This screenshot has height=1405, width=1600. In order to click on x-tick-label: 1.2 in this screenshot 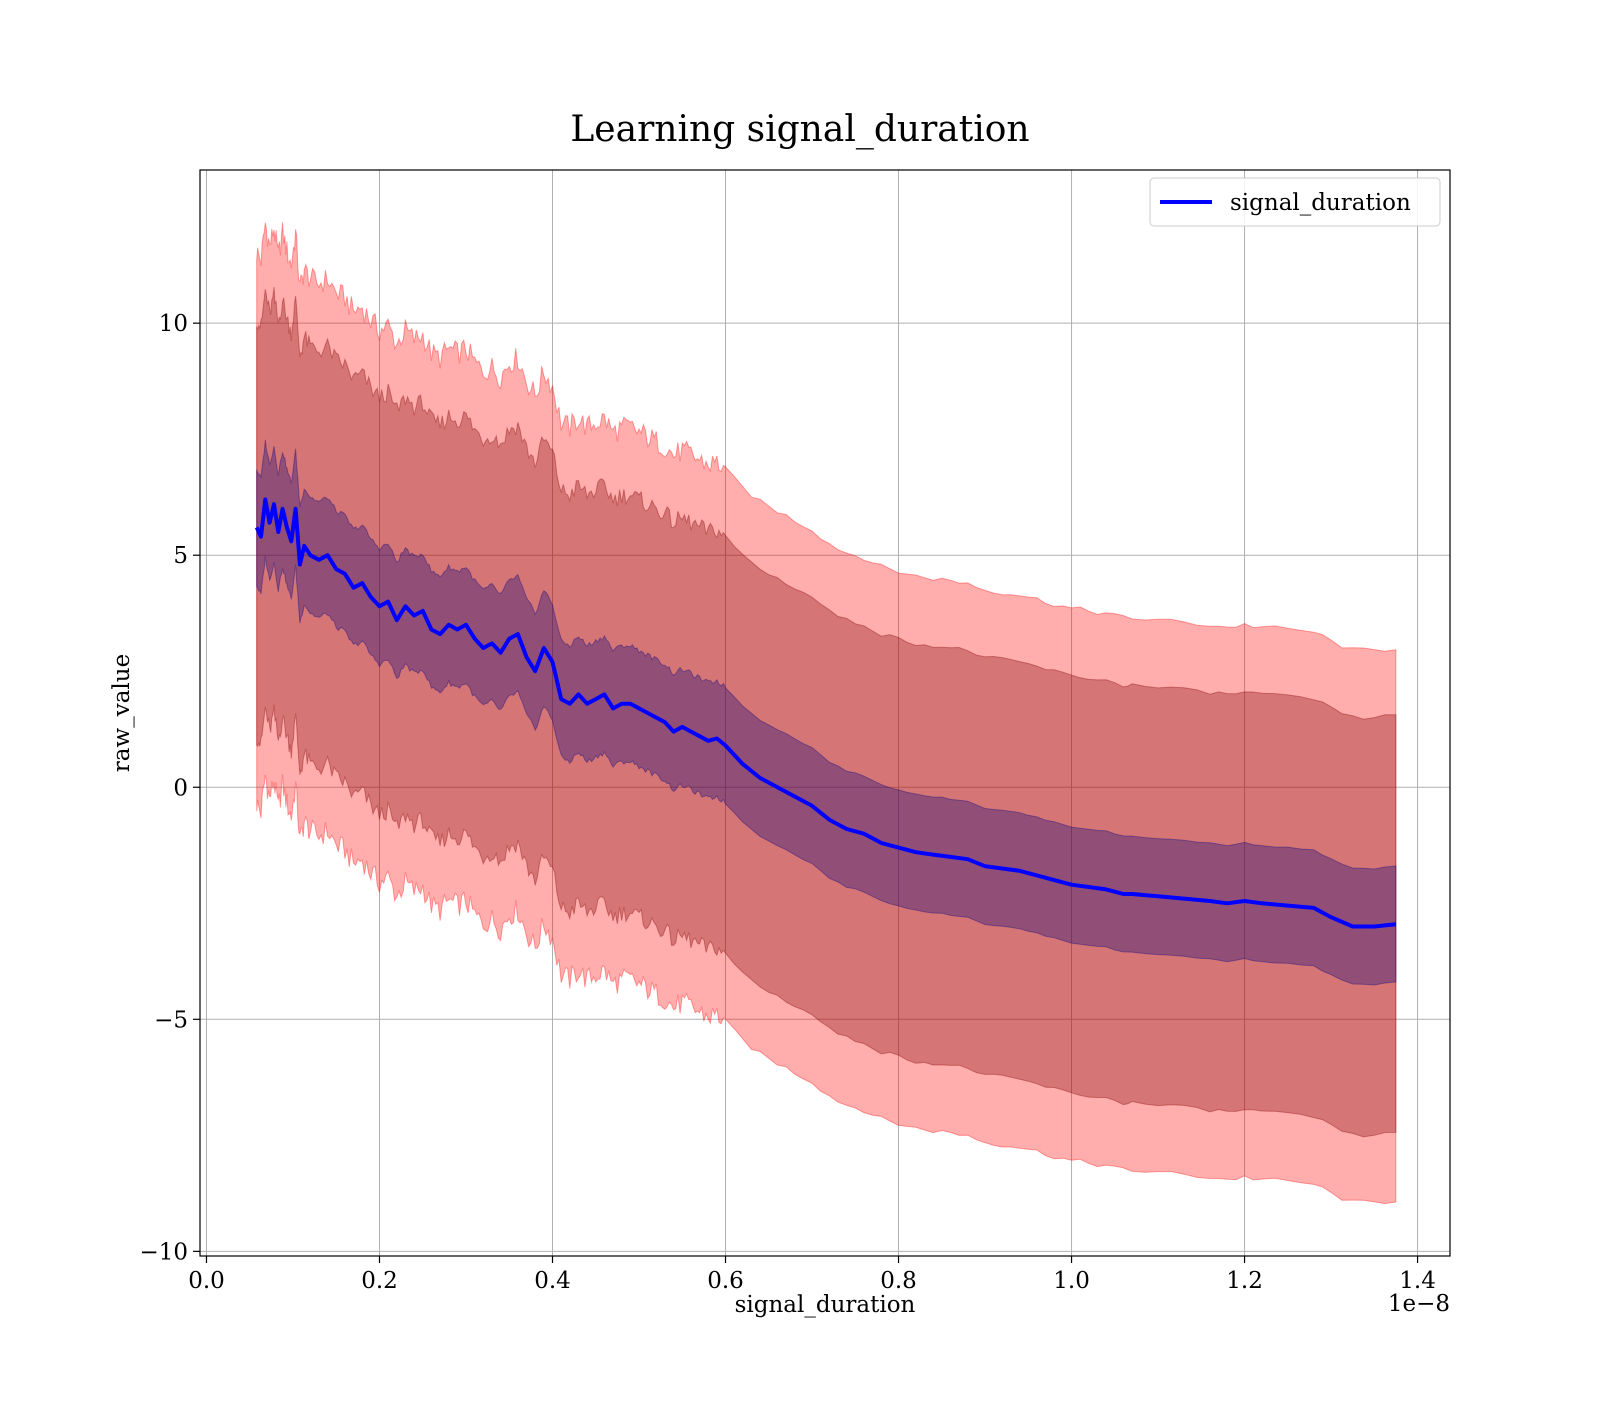, I will do `click(1244, 1281)`.